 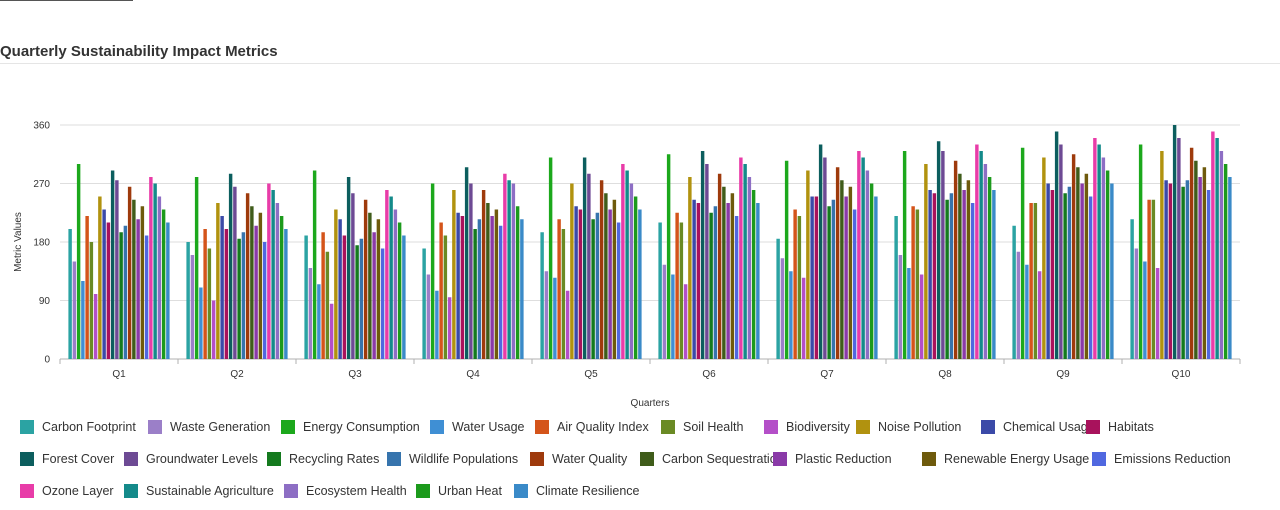 What do you see at coordinates (555, 318) in the screenshot?
I see `bar-water-usage-q5` at bounding box center [555, 318].